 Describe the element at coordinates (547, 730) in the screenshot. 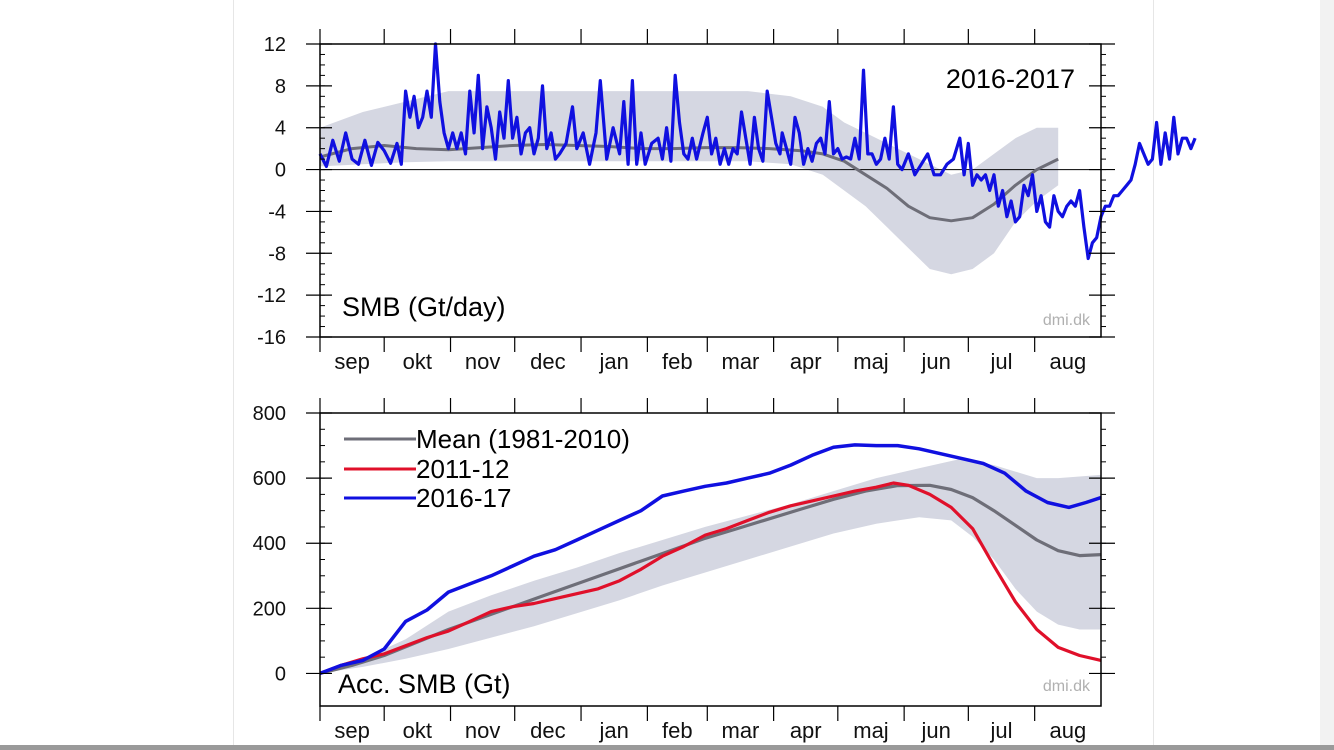

I see `acc-smb-x-month-label: dec` at that location.